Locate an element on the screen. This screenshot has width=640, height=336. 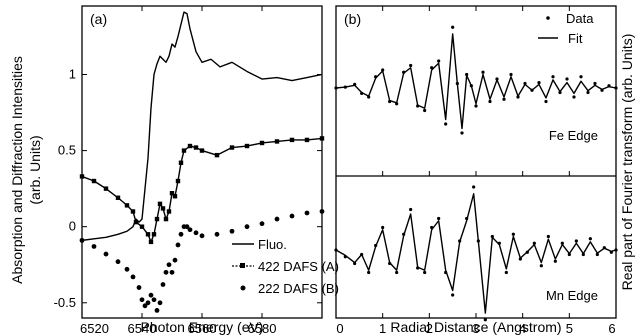
panel-b-x-tick-label: 3 is located at coordinates (475, 328).